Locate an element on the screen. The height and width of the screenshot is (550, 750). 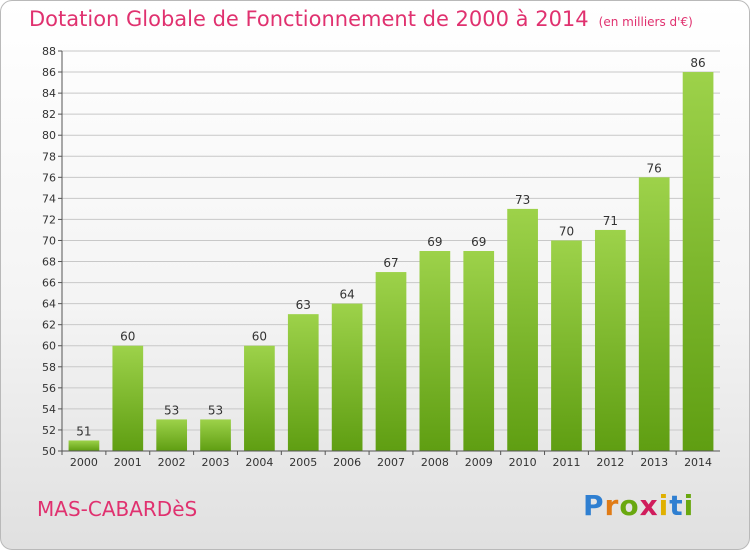
data-label-2003: 53 is located at coordinates (215, 410).